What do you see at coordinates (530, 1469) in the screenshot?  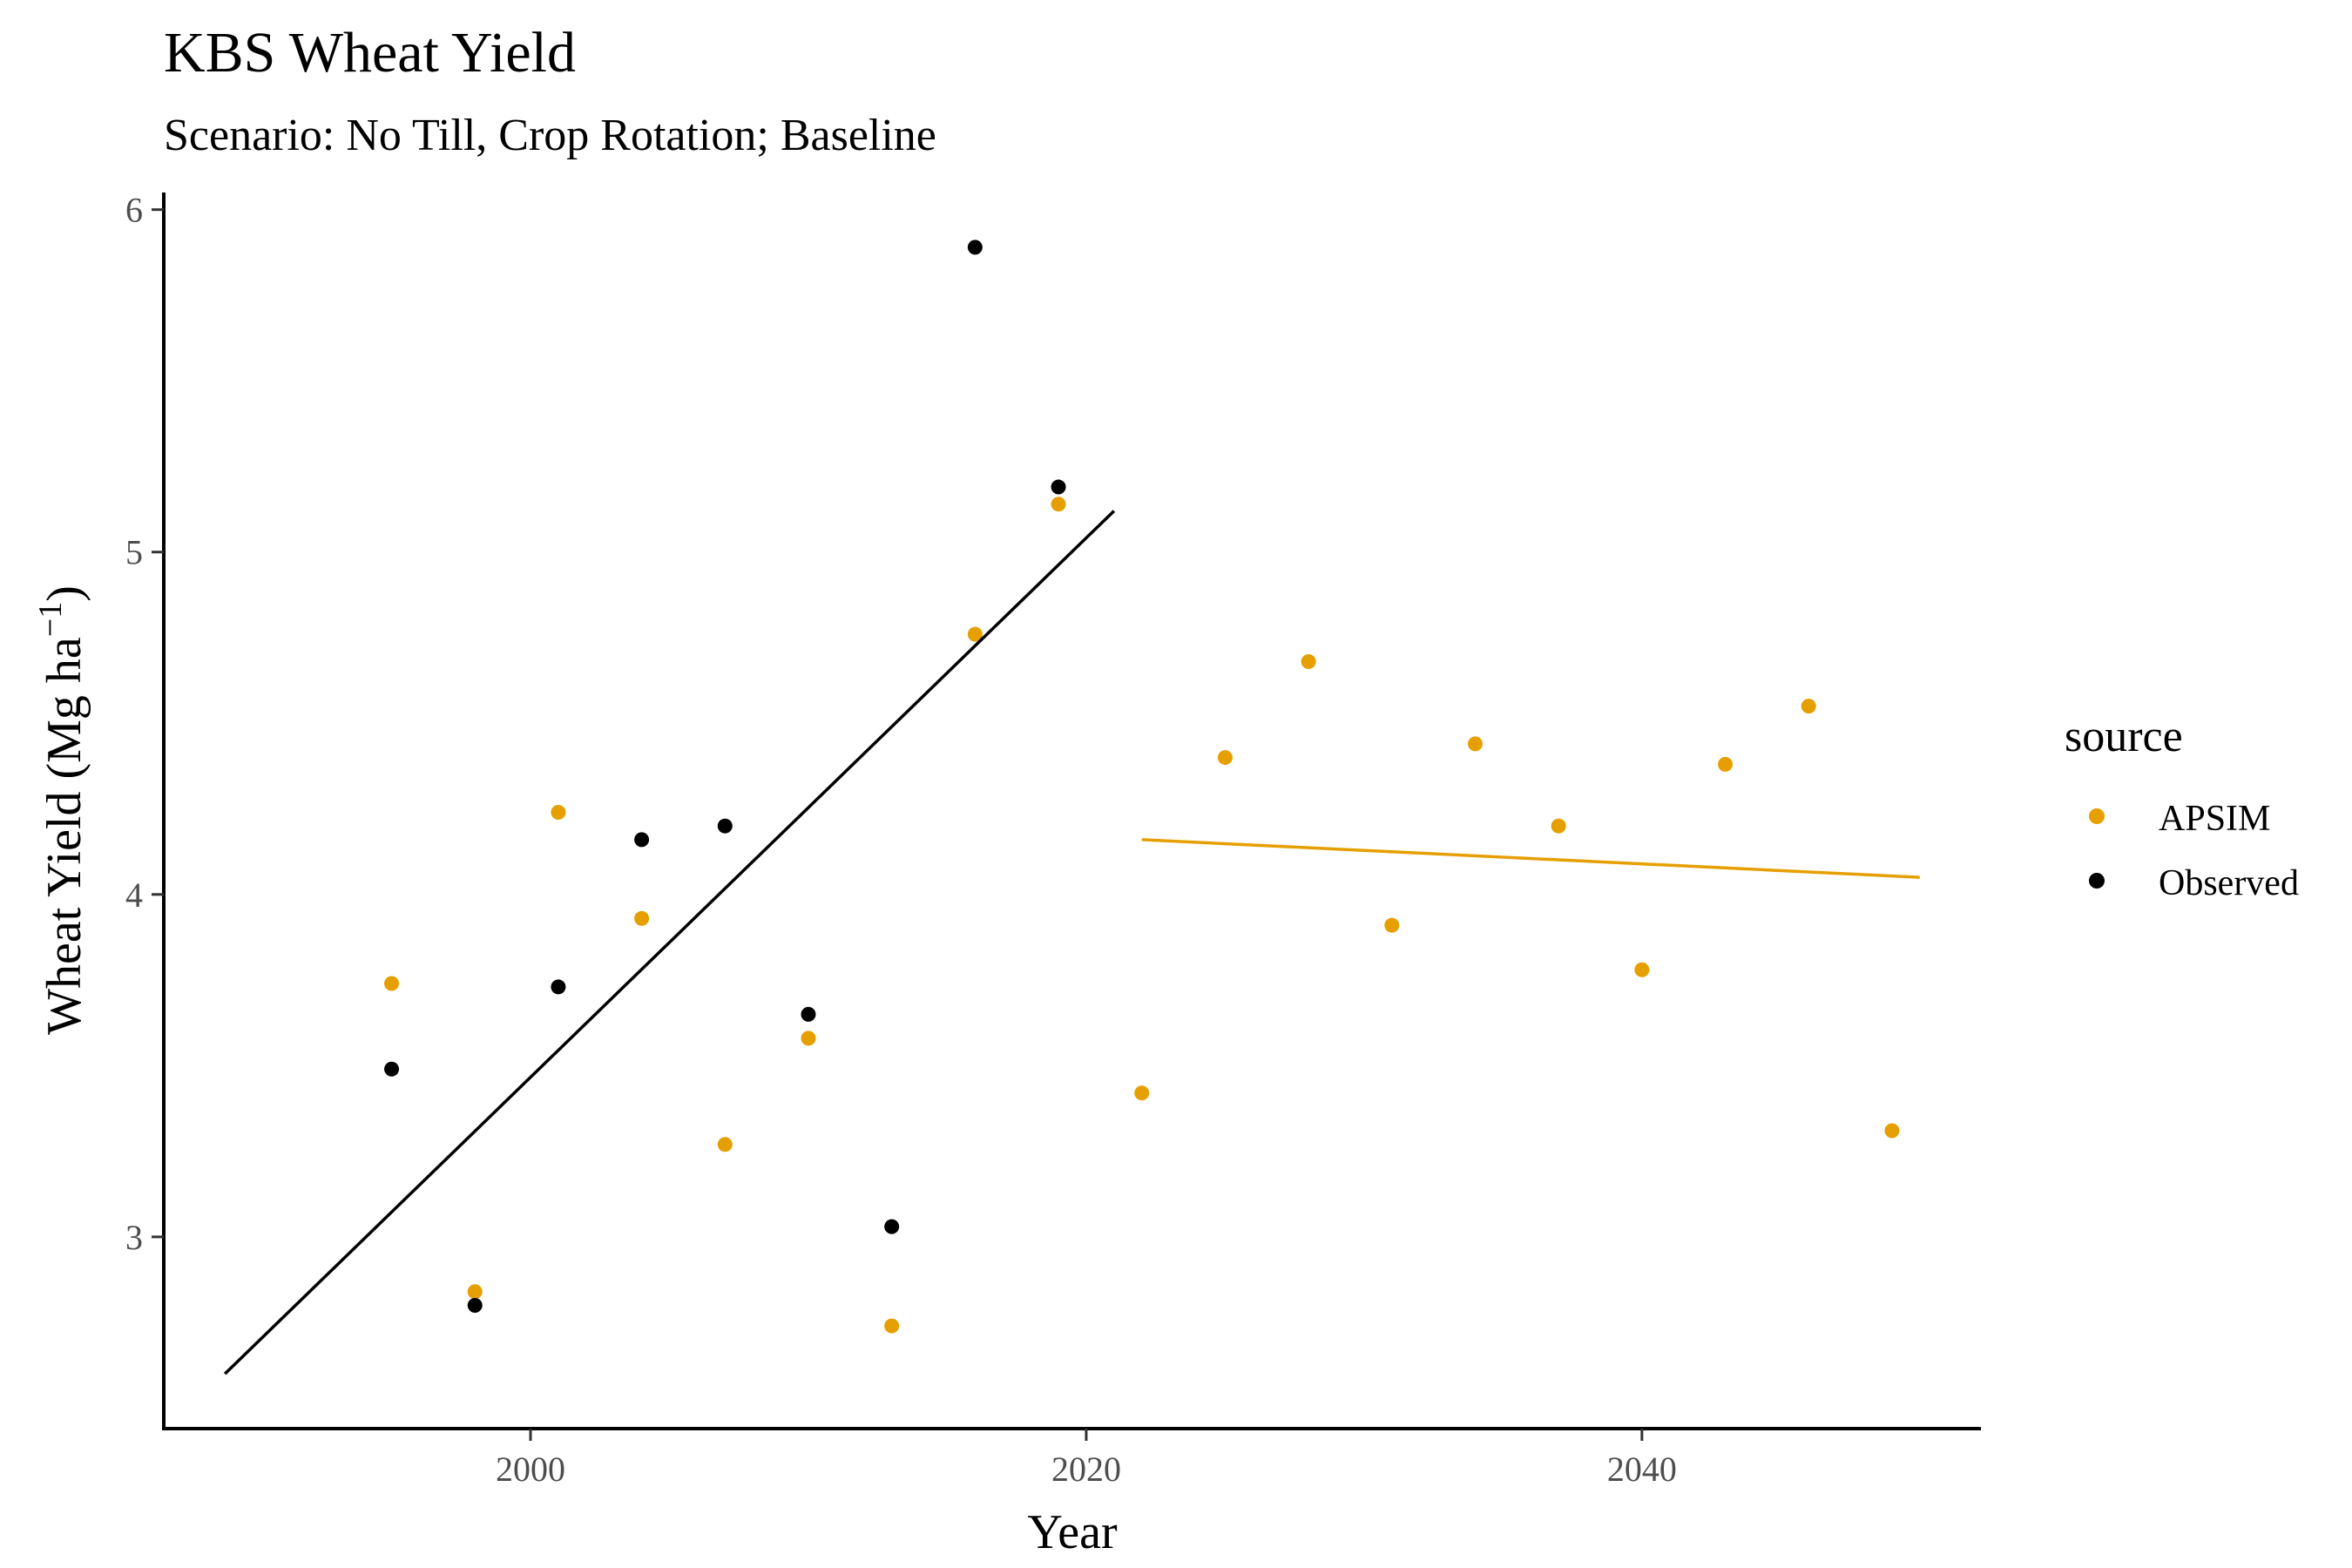 I see `x-tick-label-0: 2000` at bounding box center [530, 1469].